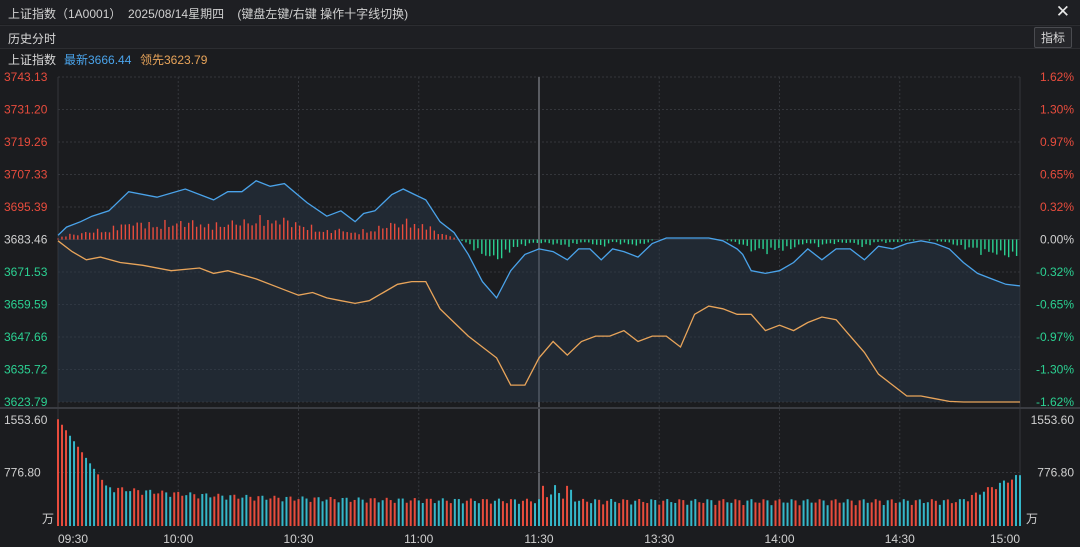 The width and height of the screenshot is (1080, 547). I want to click on tab-history-intraday: 历史分时, so click(32, 39).